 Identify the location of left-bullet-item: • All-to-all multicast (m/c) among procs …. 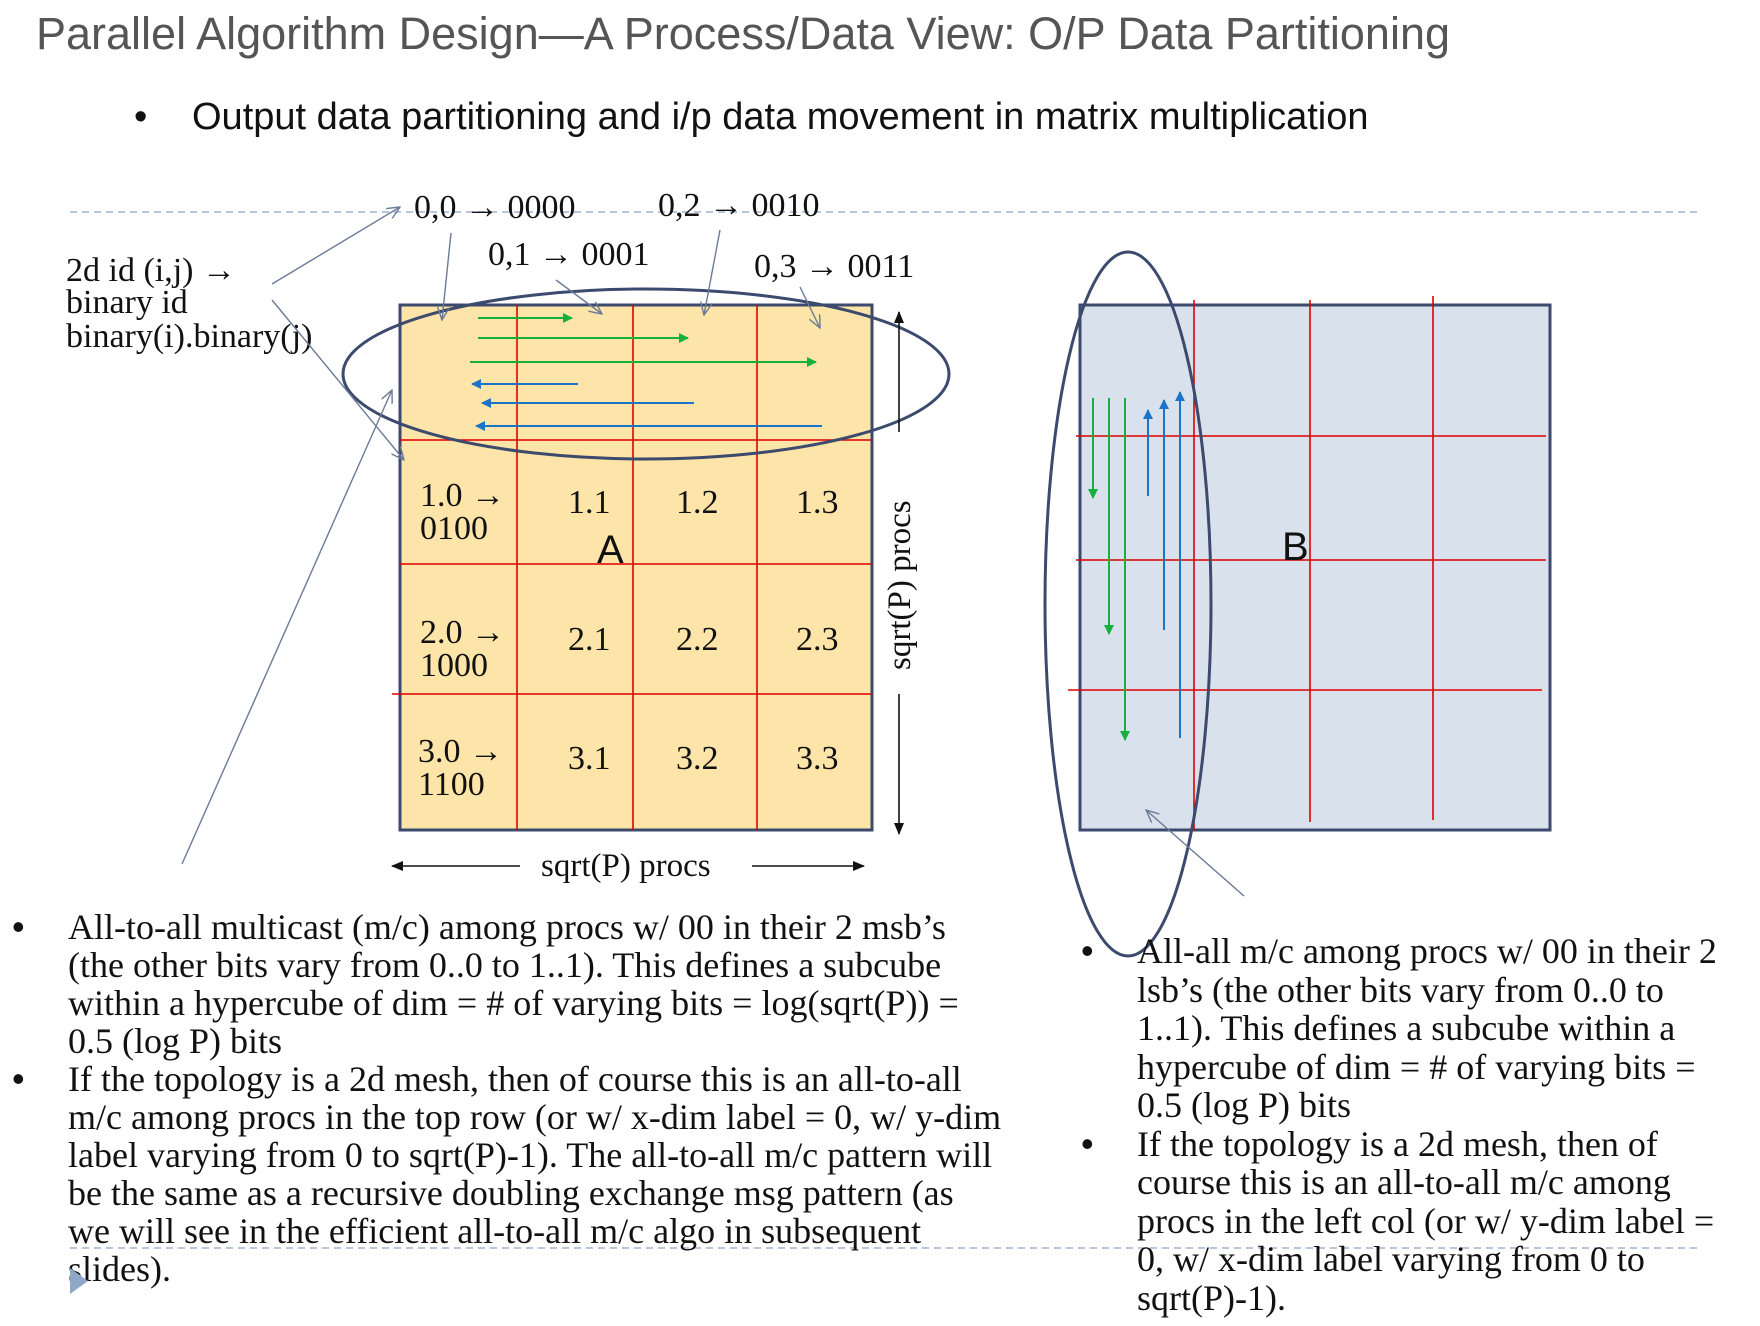
(507, 984).